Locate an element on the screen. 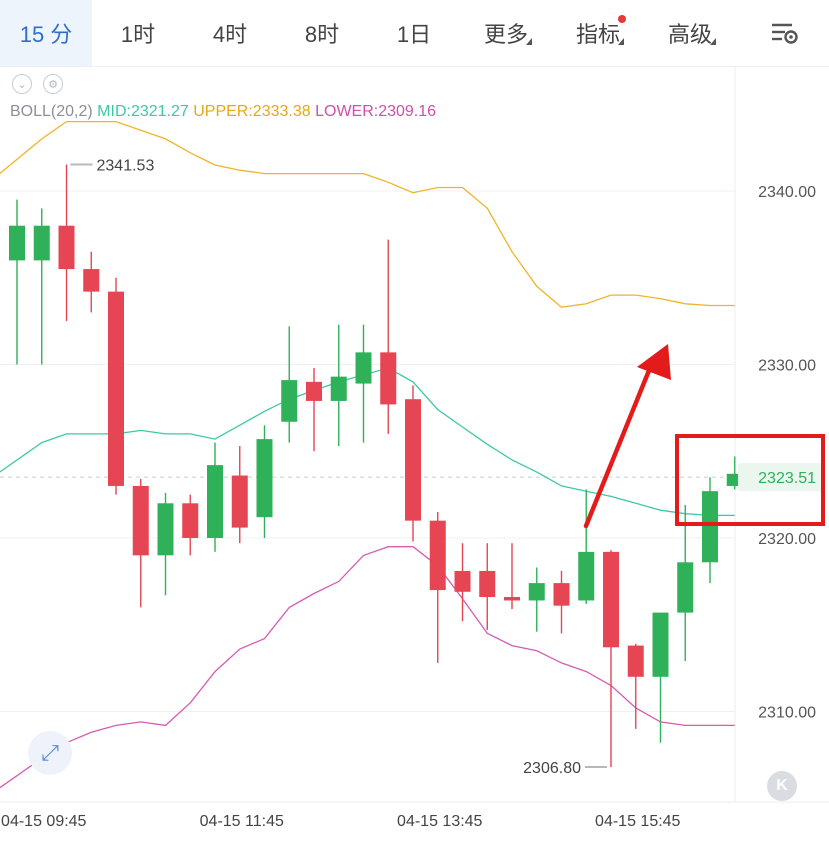  timeframe-tabbar: 15 分 1时 4时 8时 1日 更多 指标 高级 is located at coordinates (414, 33).